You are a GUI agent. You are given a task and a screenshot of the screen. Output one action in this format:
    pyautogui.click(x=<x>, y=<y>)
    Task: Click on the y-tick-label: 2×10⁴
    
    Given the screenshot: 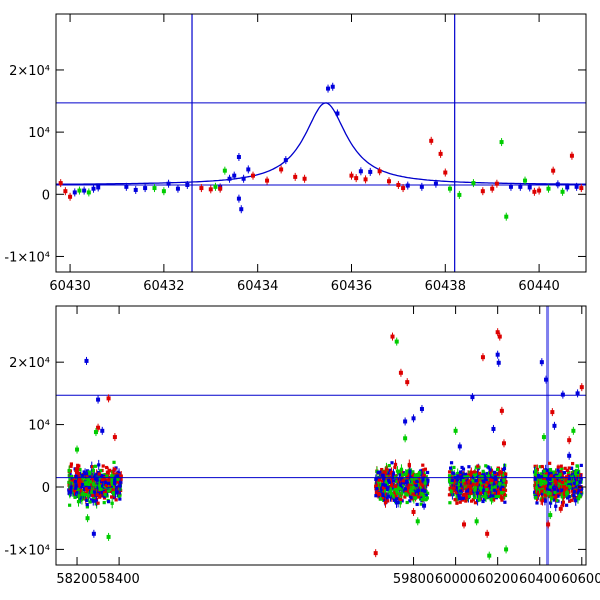 What is the action you would take?
    pyautogui.click(x=29, y=71)
    